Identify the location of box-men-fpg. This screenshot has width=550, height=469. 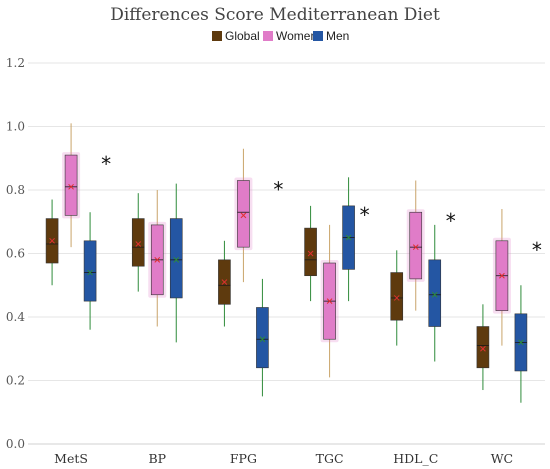
(262, 337).